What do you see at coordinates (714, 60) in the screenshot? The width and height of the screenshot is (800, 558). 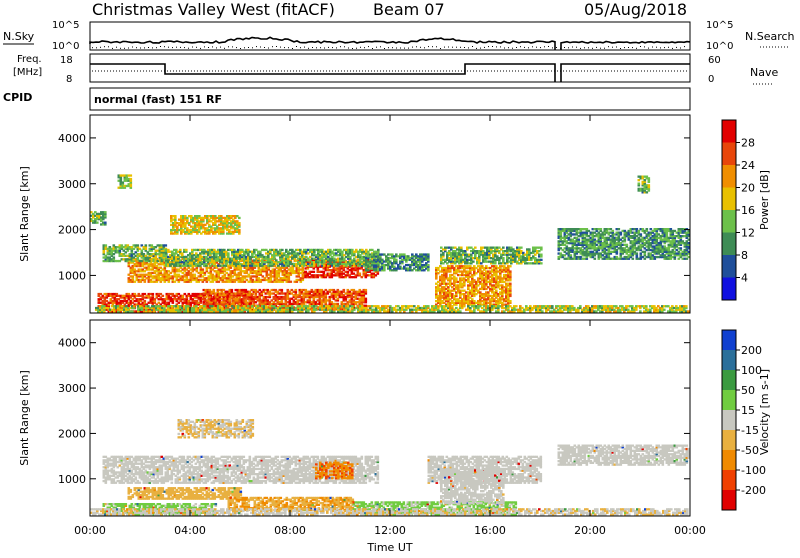 I see `nave-tick-high: 60` at bounding box center [714, 60].